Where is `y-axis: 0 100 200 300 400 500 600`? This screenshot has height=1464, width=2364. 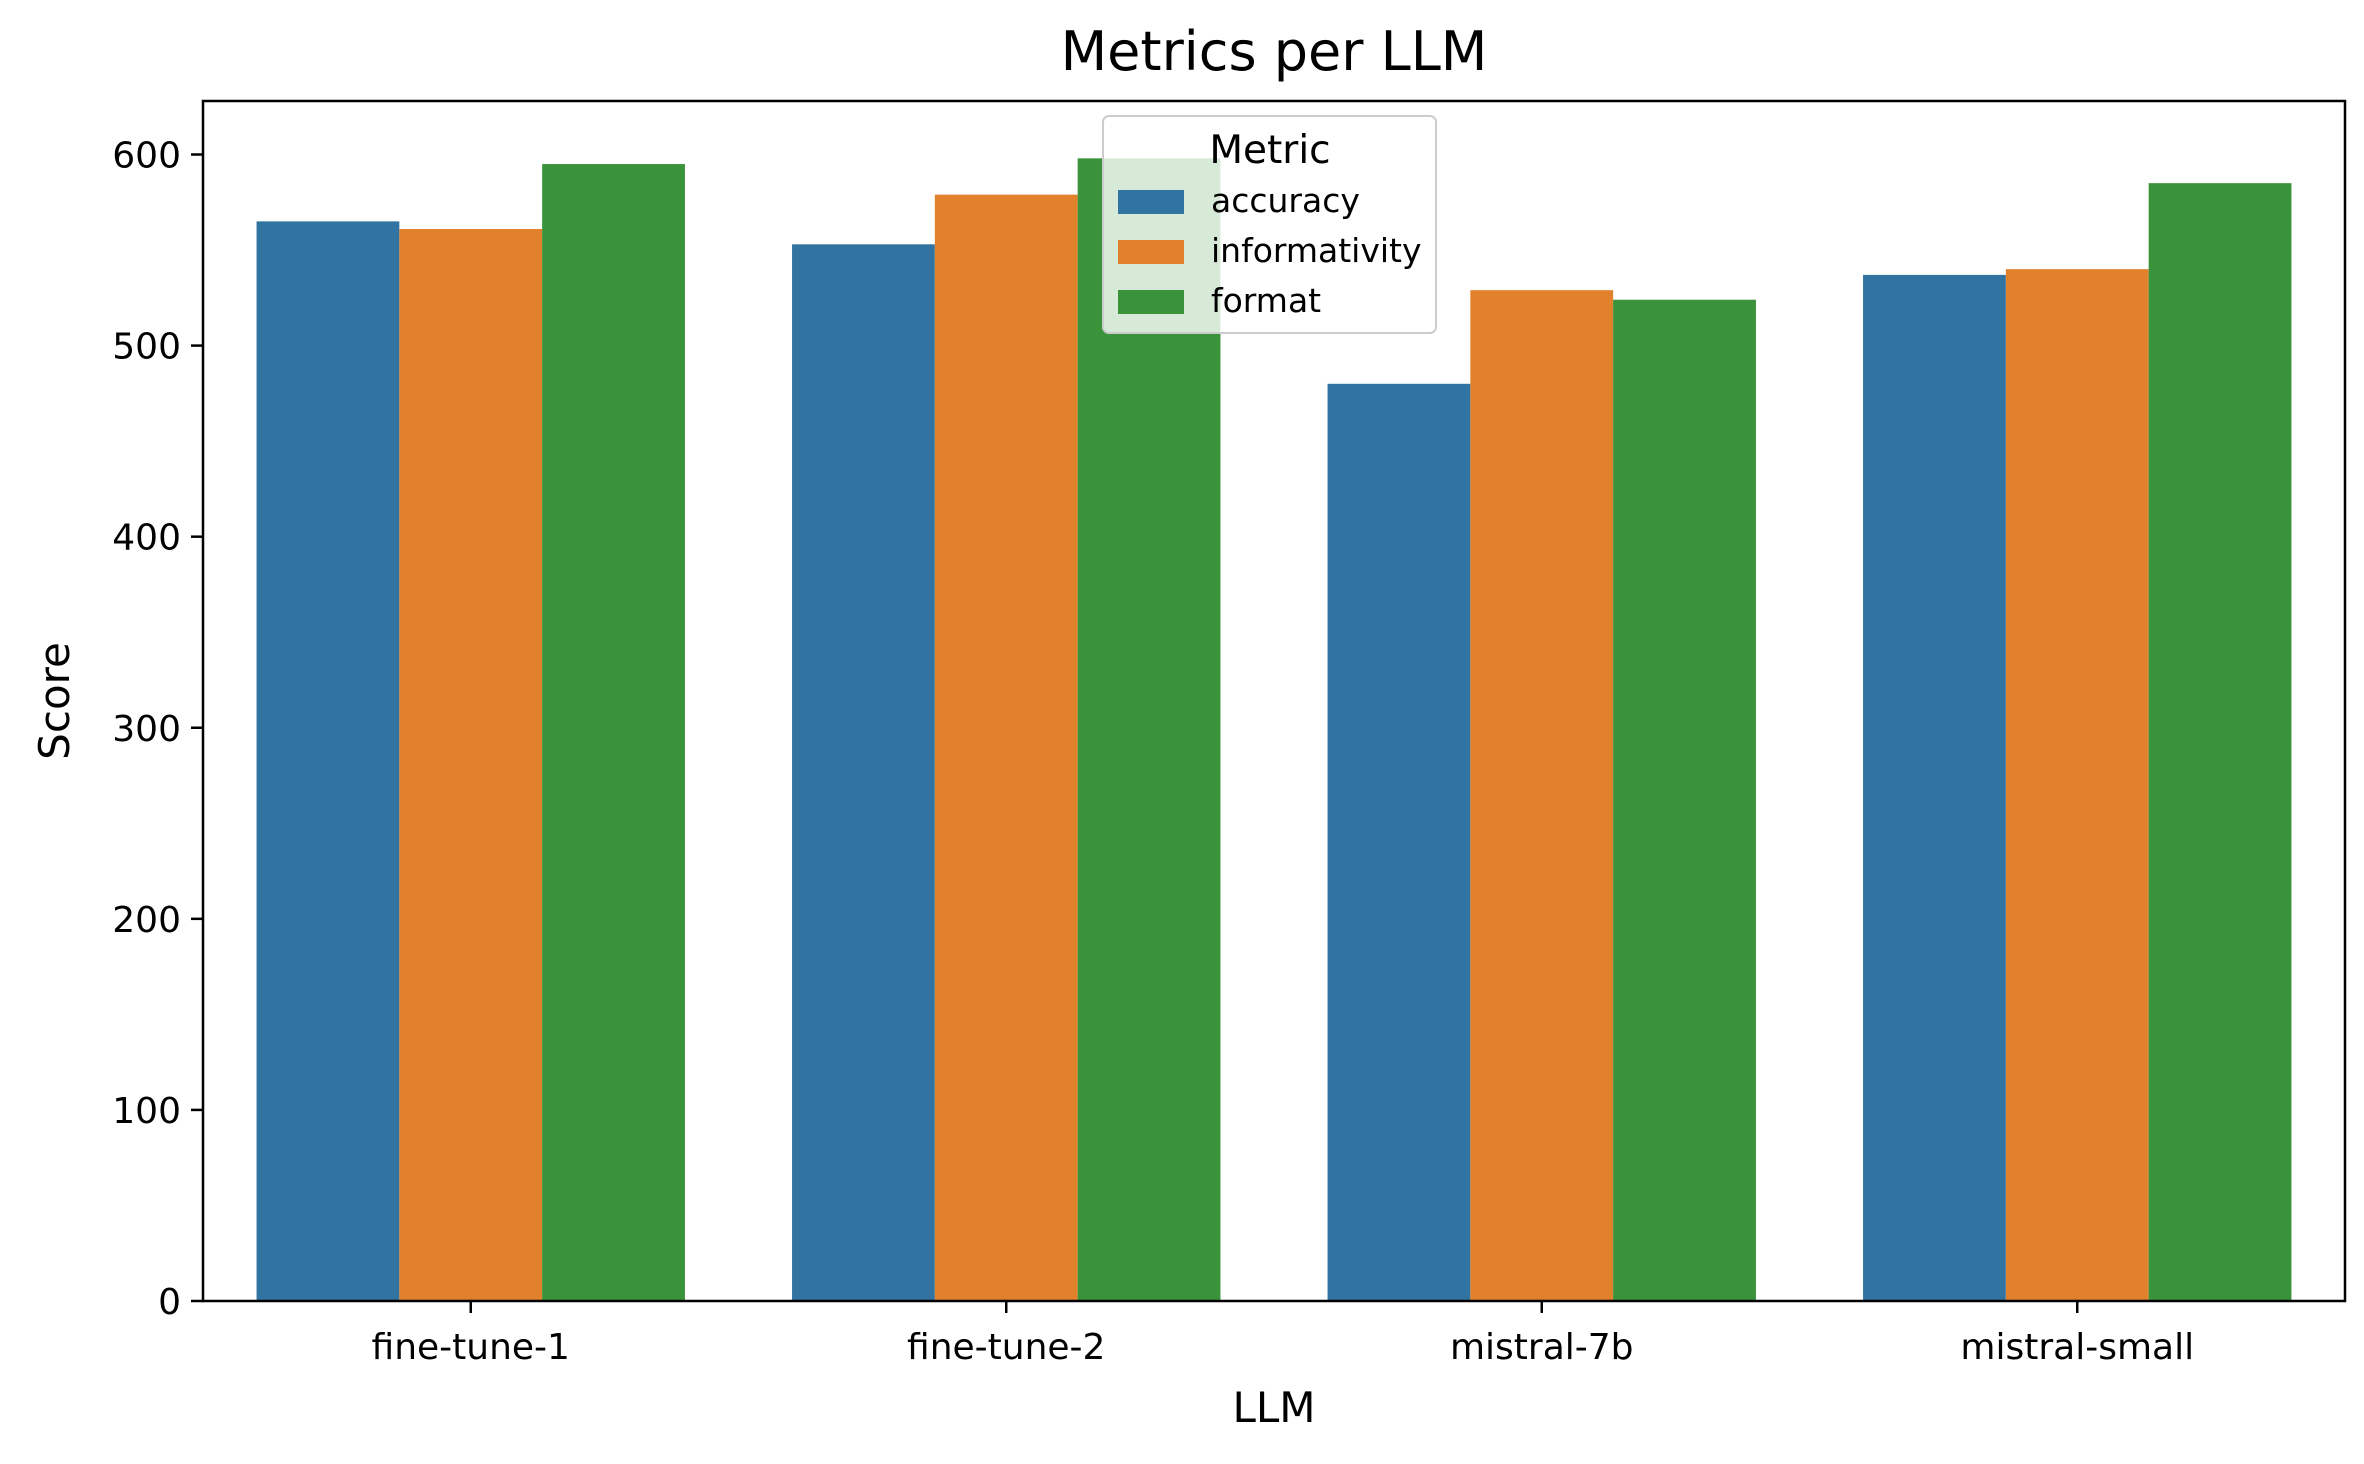 y-axis: 0 100 200 300 400 500 600 is located at coordinates (157, 729).